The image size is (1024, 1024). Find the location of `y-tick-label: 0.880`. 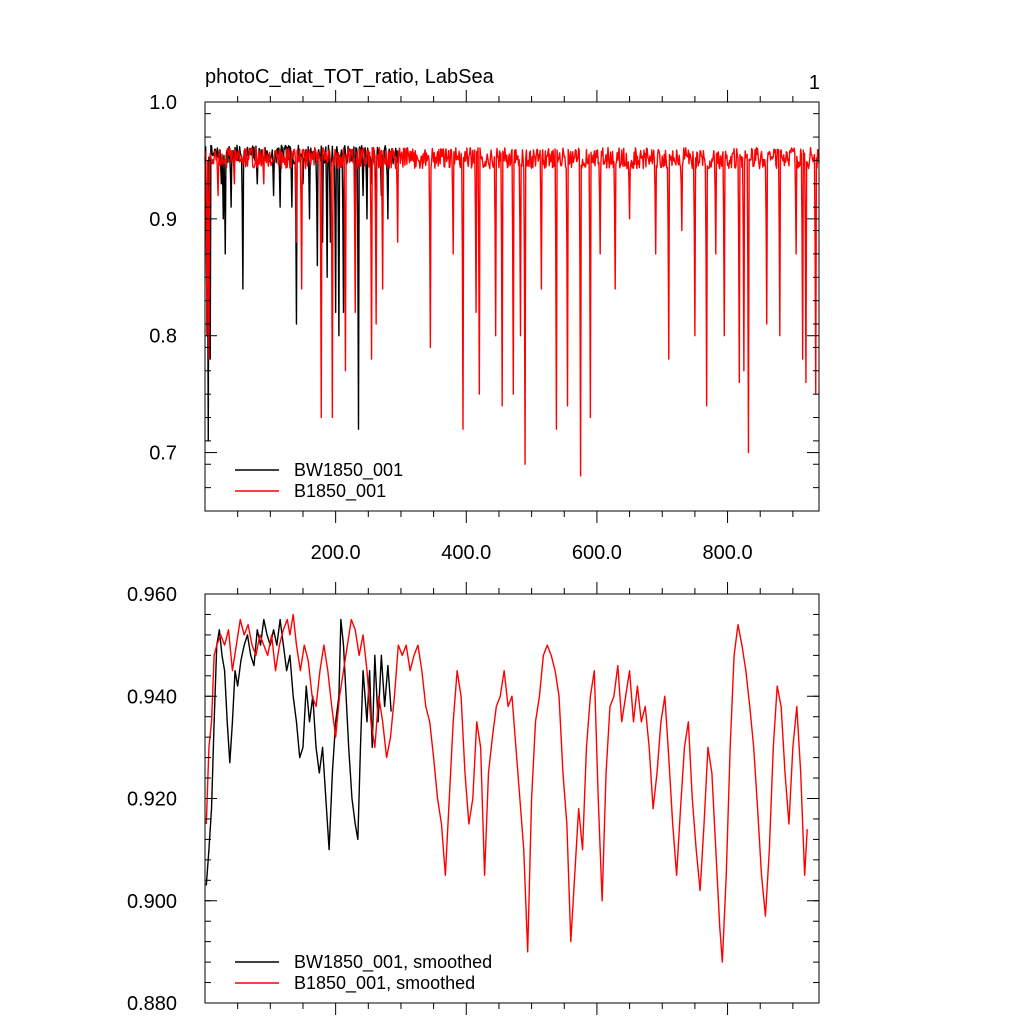

y-tick-label: 0.880 is located at coordinates (152, 1004).